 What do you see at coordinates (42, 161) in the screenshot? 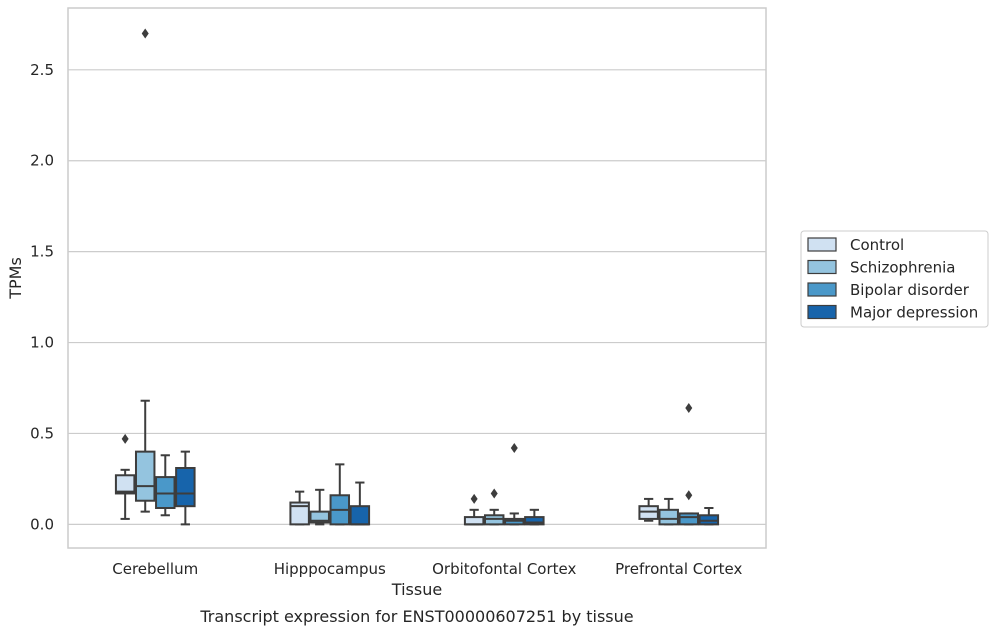
I see `y-tick-label: 2.0` at bounding box center [42, 161].